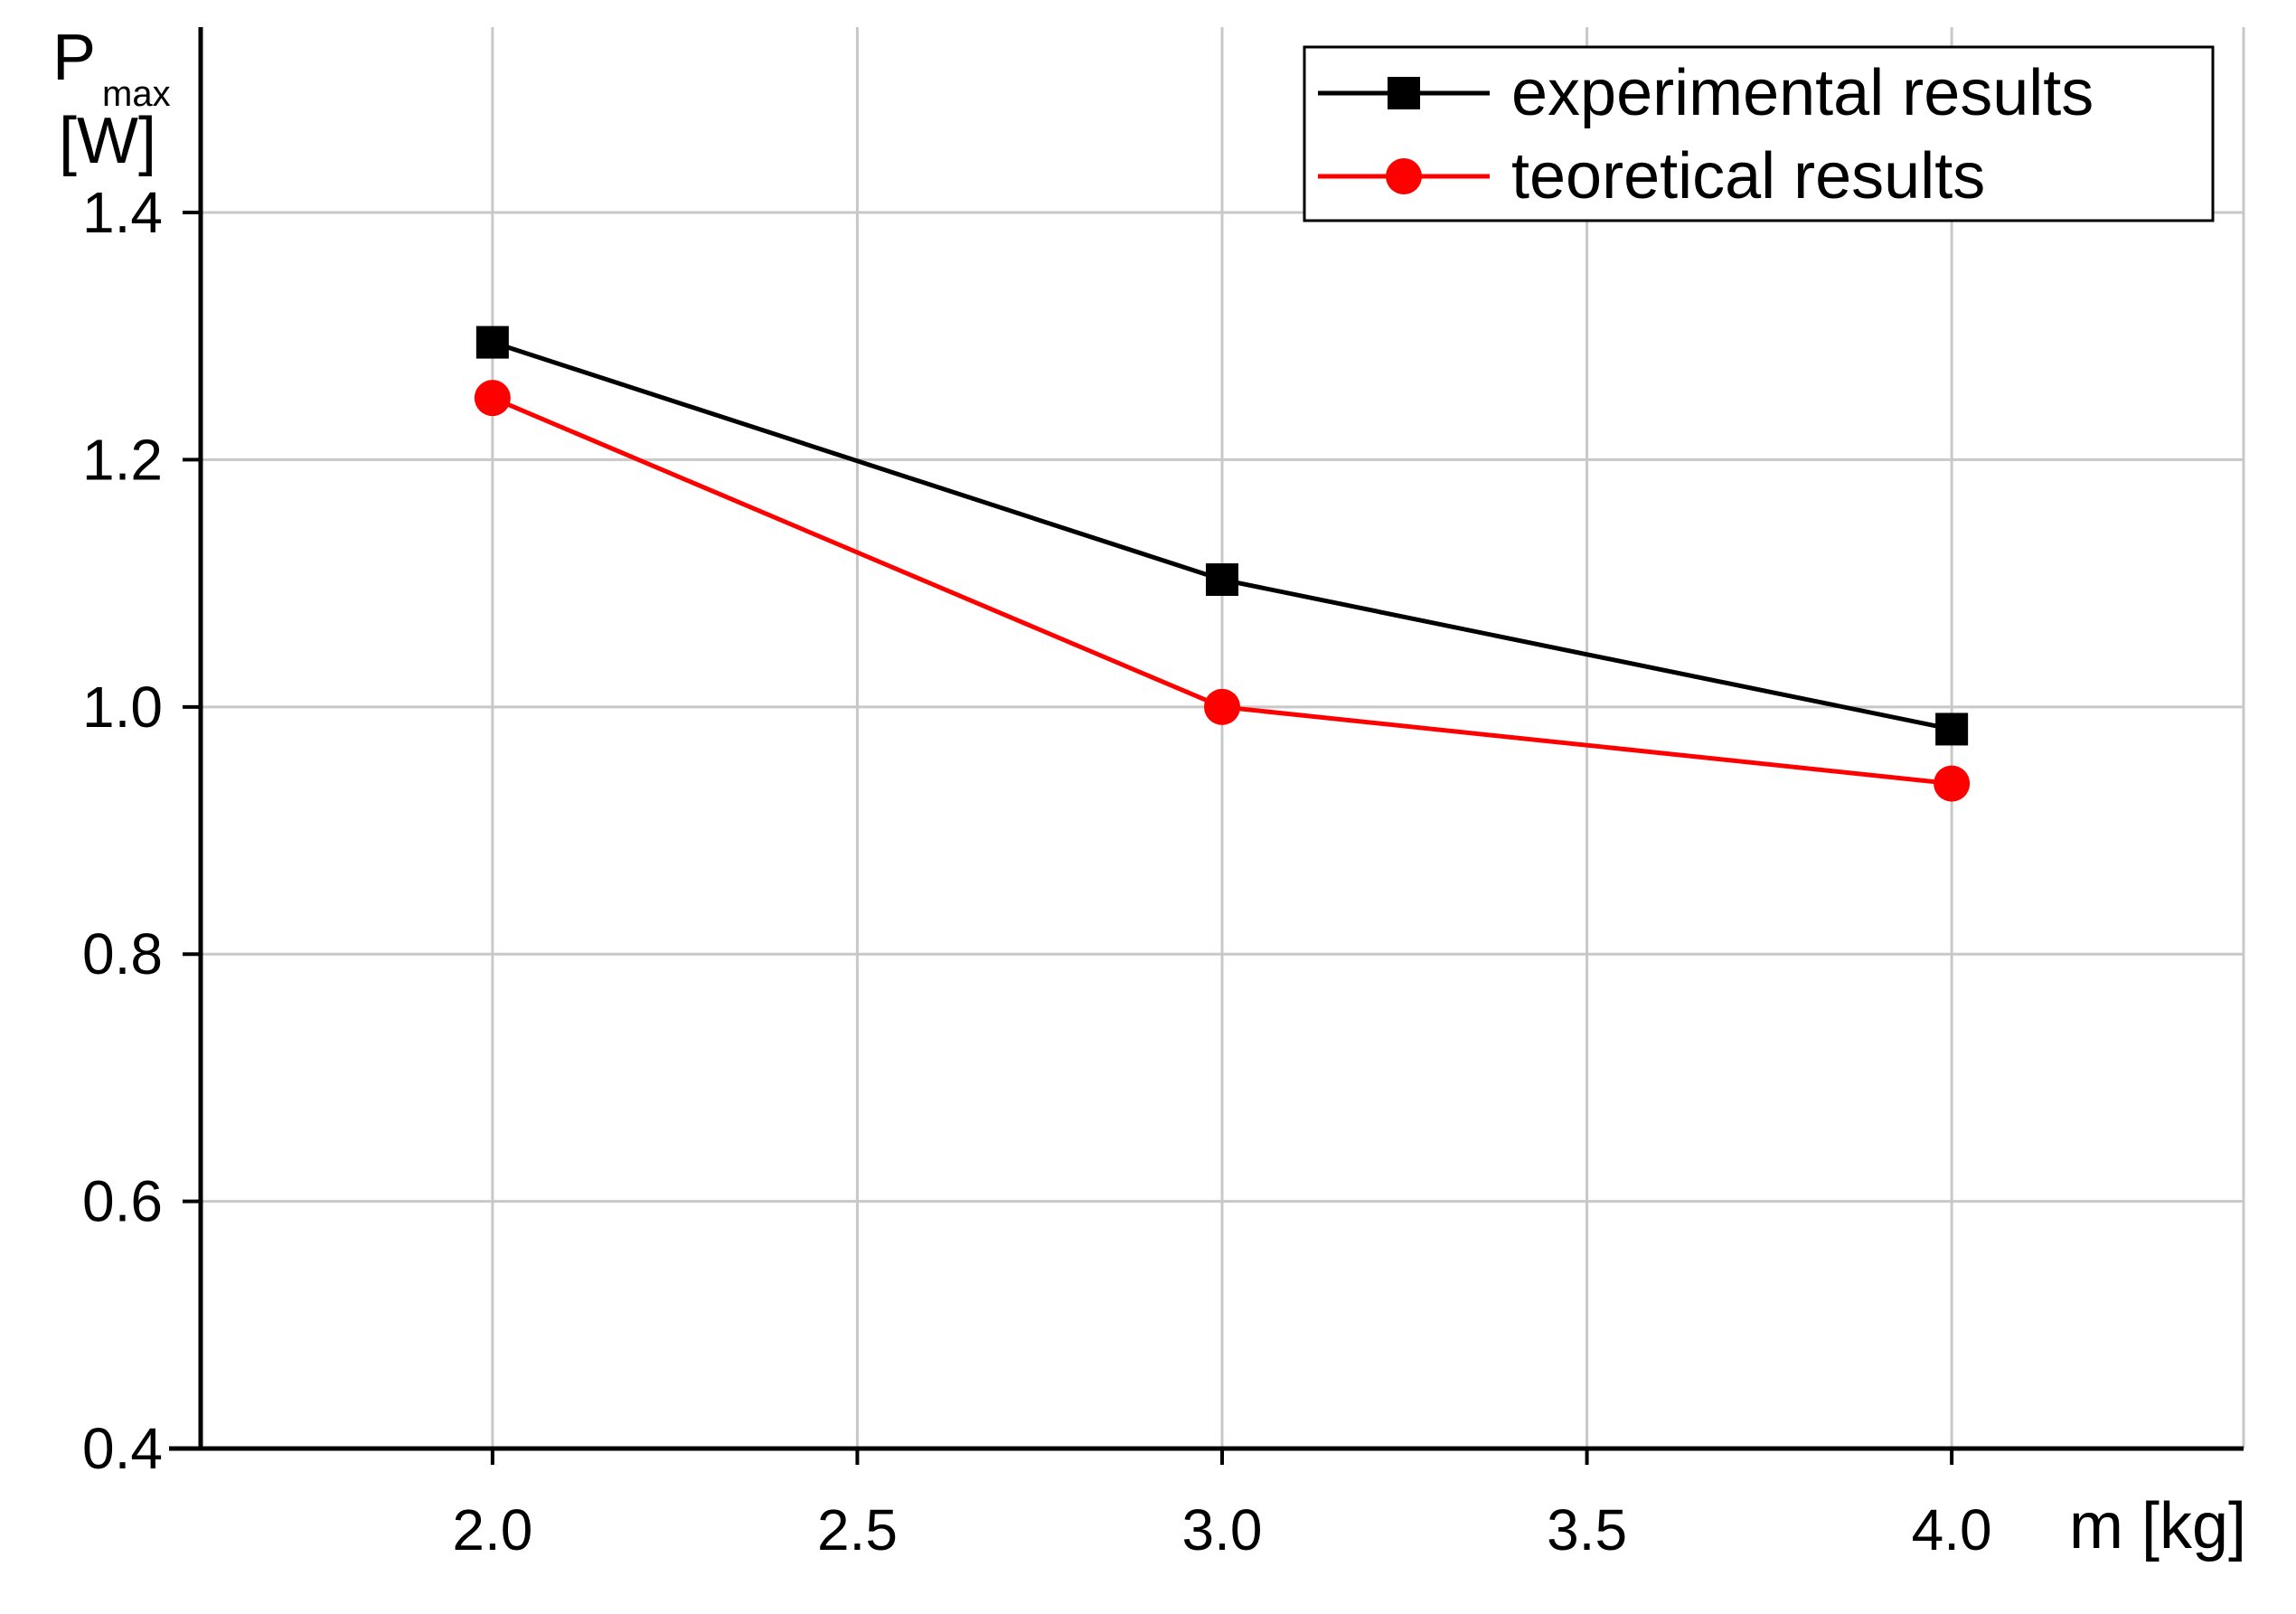  Describe the element at coordinates (122, 1202) in the screenshot. I see `y-tick-label-1: 0.6` at that location.